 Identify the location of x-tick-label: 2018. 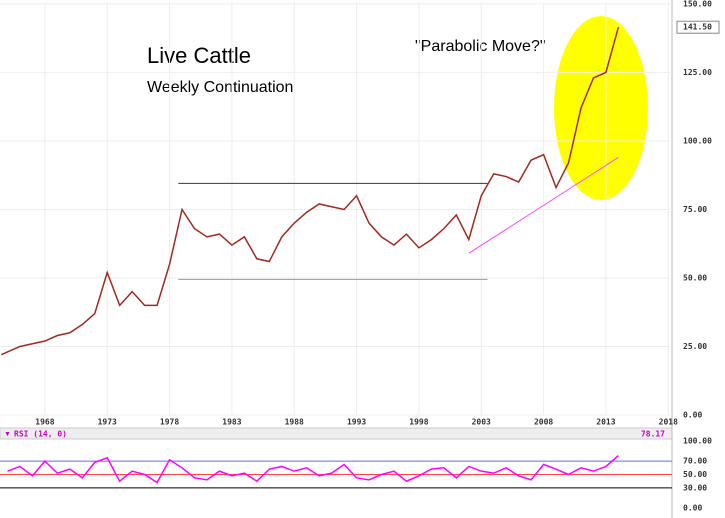
(668, 422).